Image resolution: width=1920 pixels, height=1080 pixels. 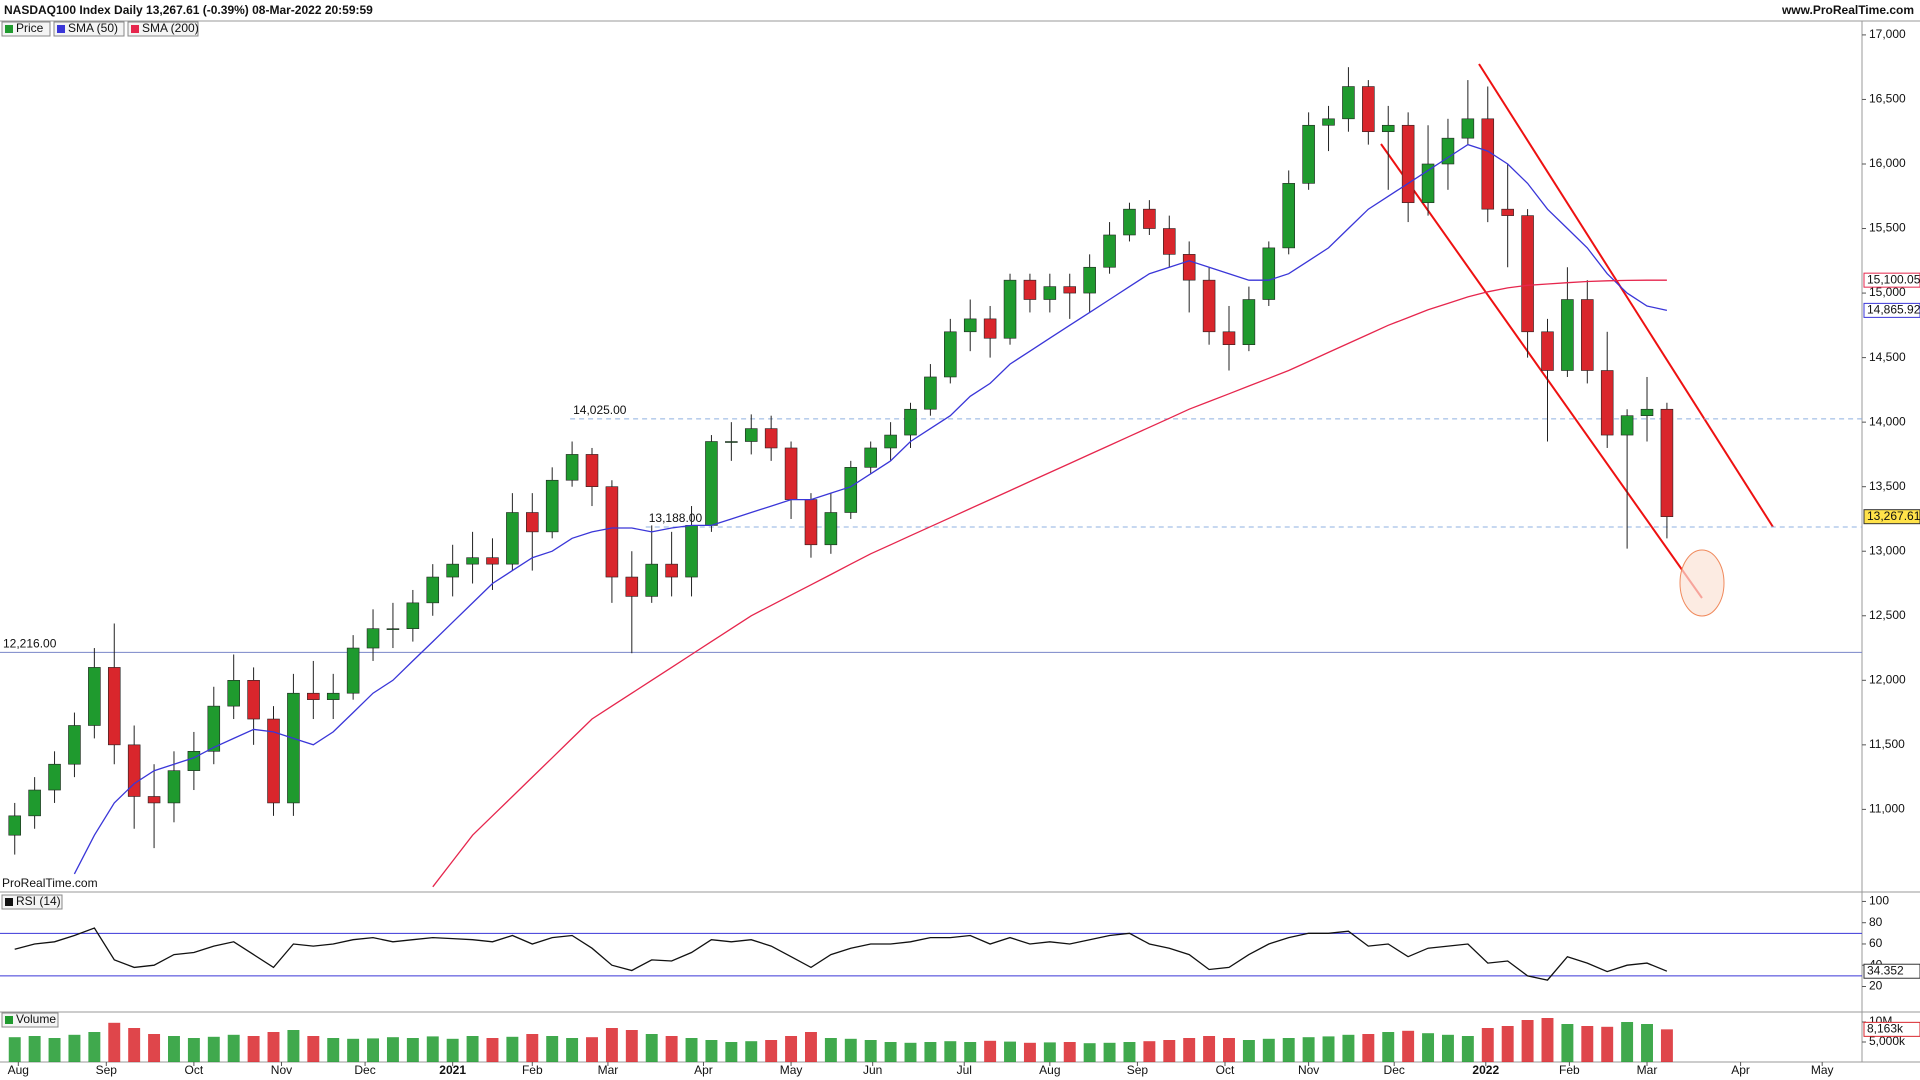 I want to click on x-tick-label: Feb, so click(x=1569, y=1070).